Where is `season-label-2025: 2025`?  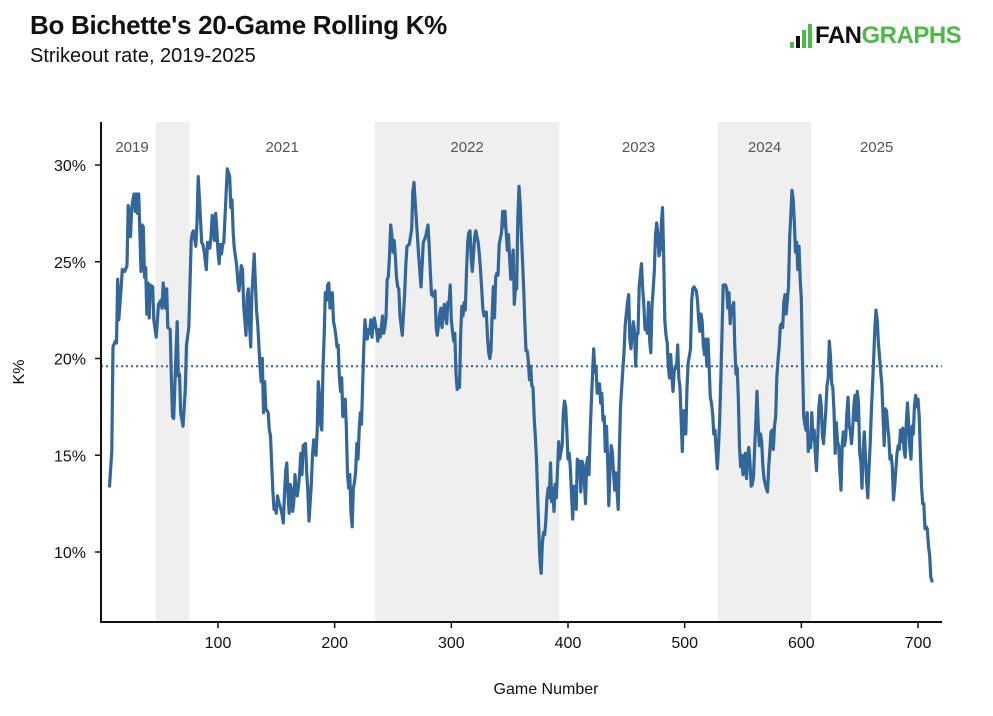 season-label-2025: 2025 is located at coordinates (876, 147).